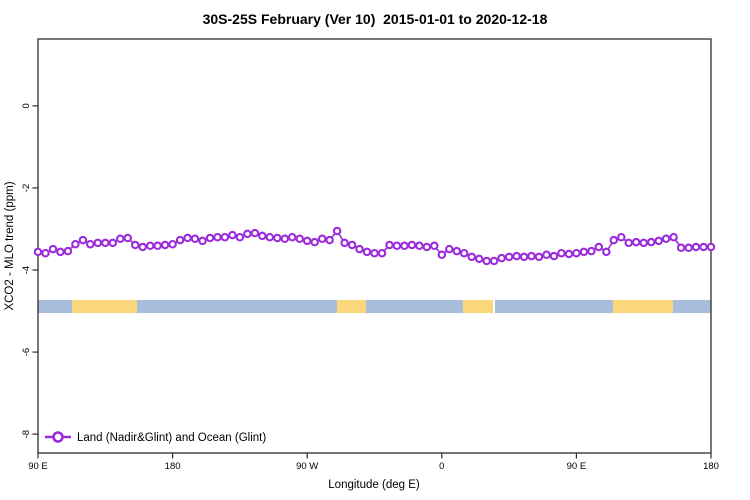  What do you see at coordinates (26, 352) in the screenshot?
I see `y-tick-label: -6` at bounding box center [26, 352].